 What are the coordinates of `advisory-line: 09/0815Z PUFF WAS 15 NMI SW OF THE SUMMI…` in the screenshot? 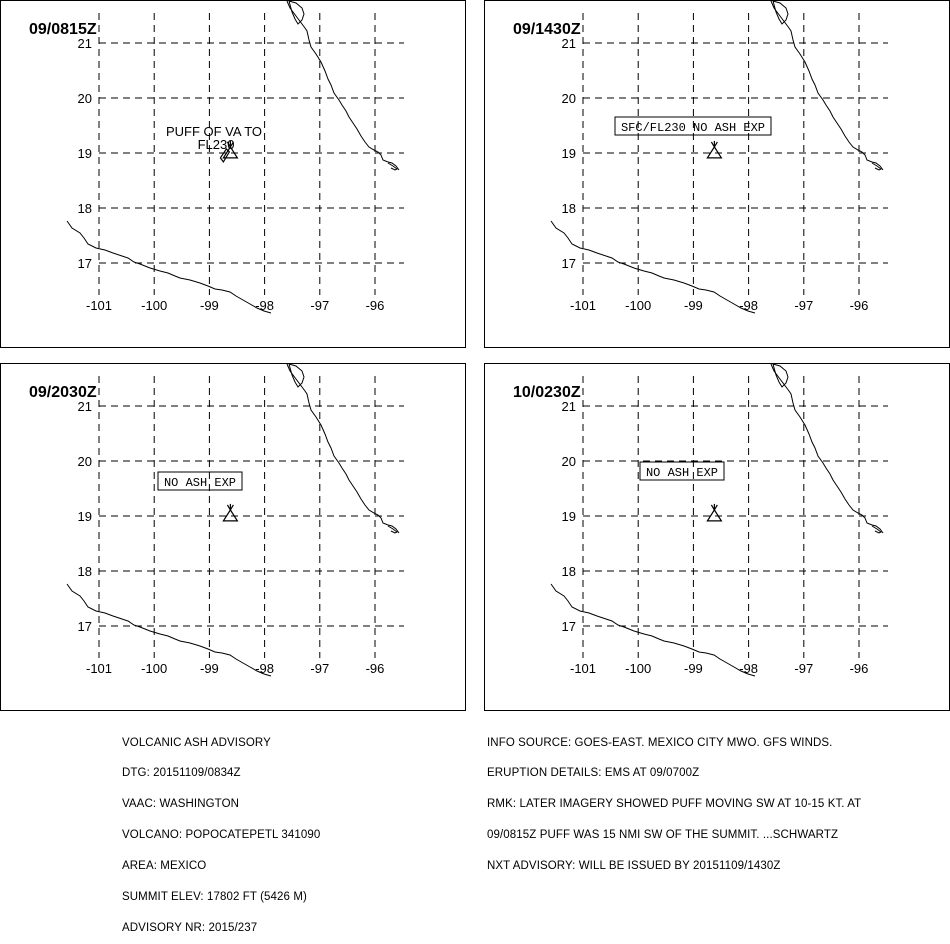 It's located at (663, 835).